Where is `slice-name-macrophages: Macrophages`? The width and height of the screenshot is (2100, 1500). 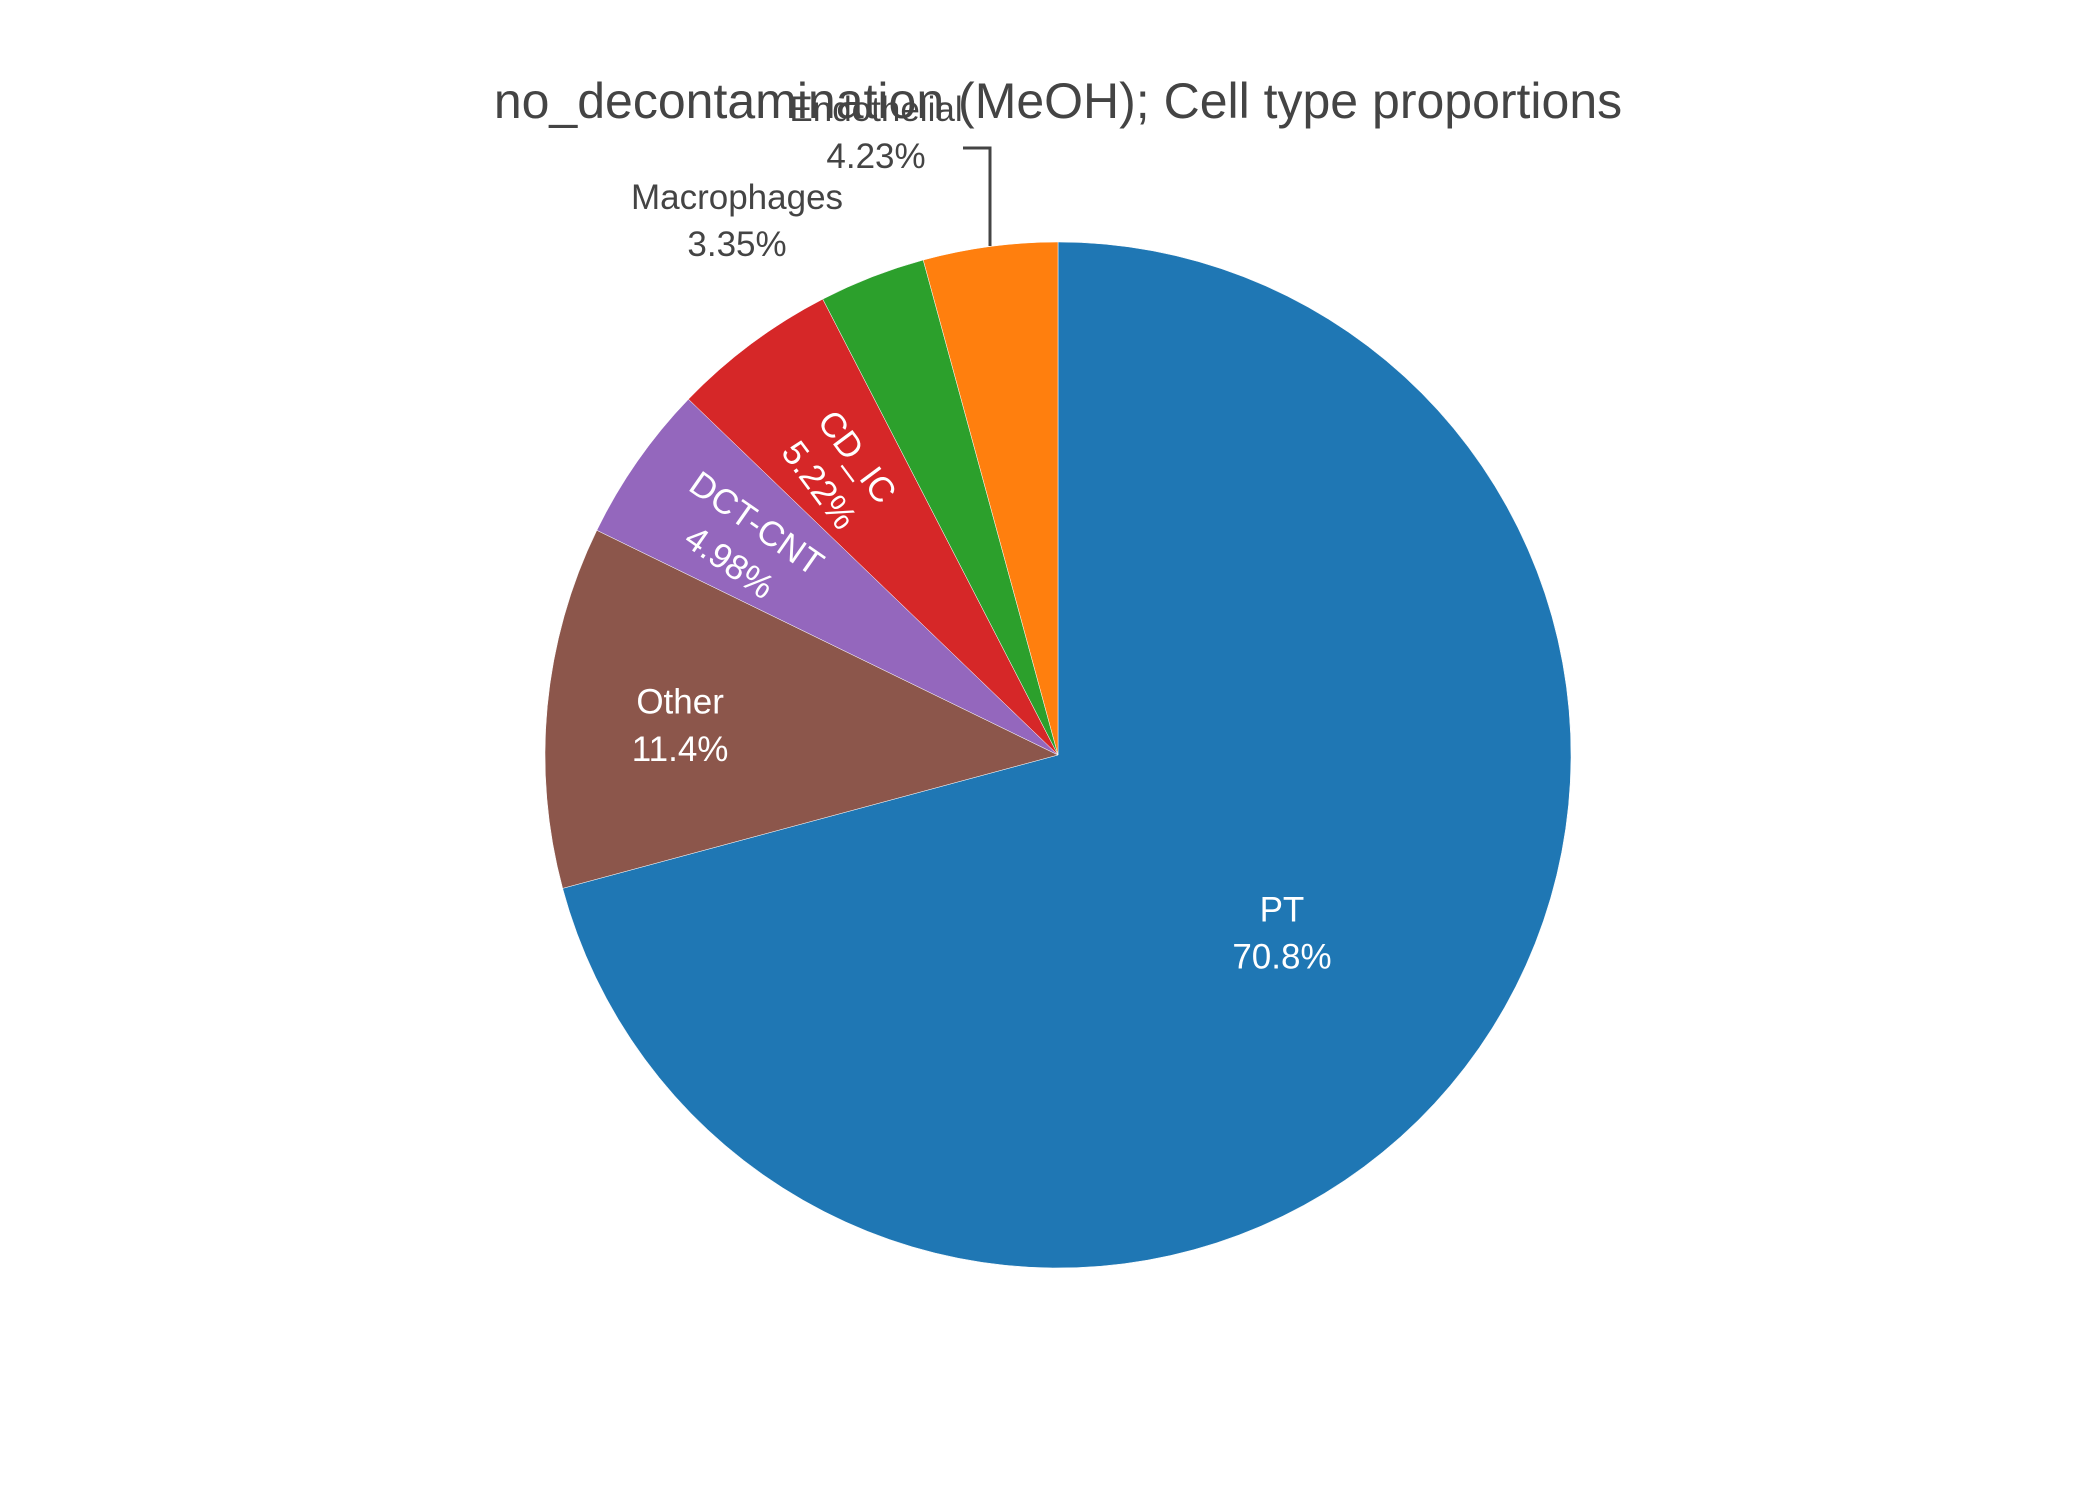
slice-name-macrophages: Macrophages is located at coordinates (737, 197).